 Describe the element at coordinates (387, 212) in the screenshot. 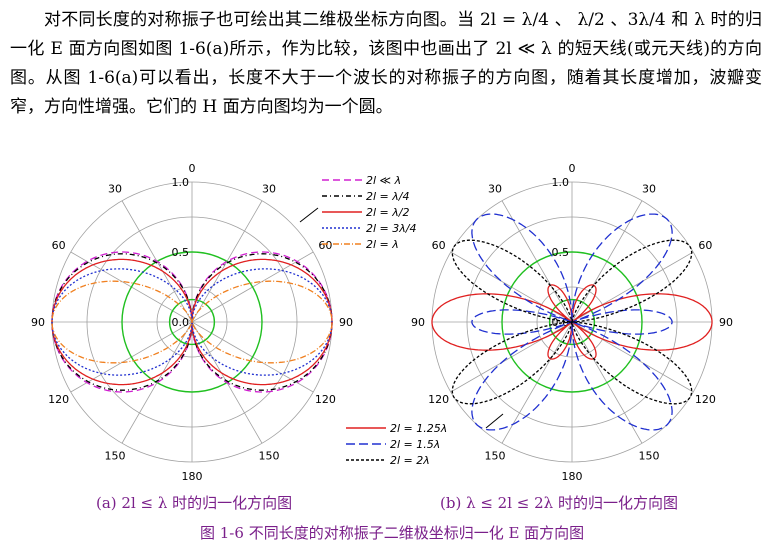

I see `legend-entry: 2l = λ/2` at that location.